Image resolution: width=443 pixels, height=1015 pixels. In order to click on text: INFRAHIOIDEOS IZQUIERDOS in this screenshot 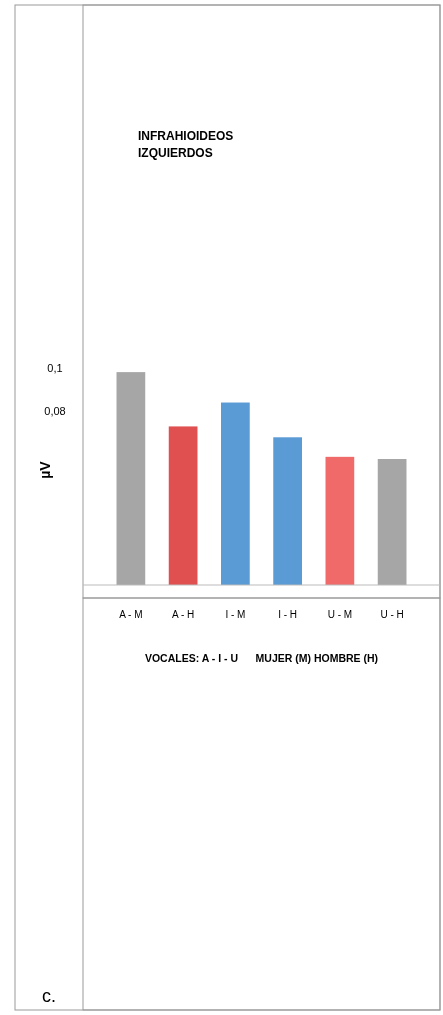, I will do `click(186, 144)`.